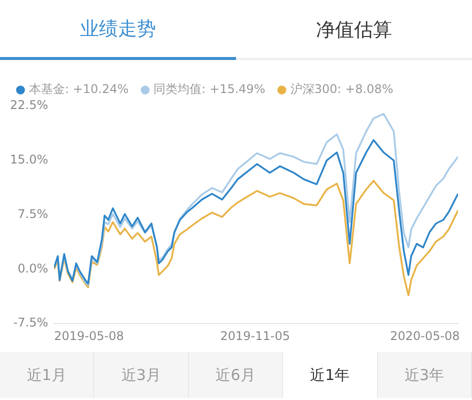  What do you see at coordinates (425, 335) in the screenshot?
I see `x-tick-label: 2020-05-08` at bounding box center [425, 335].